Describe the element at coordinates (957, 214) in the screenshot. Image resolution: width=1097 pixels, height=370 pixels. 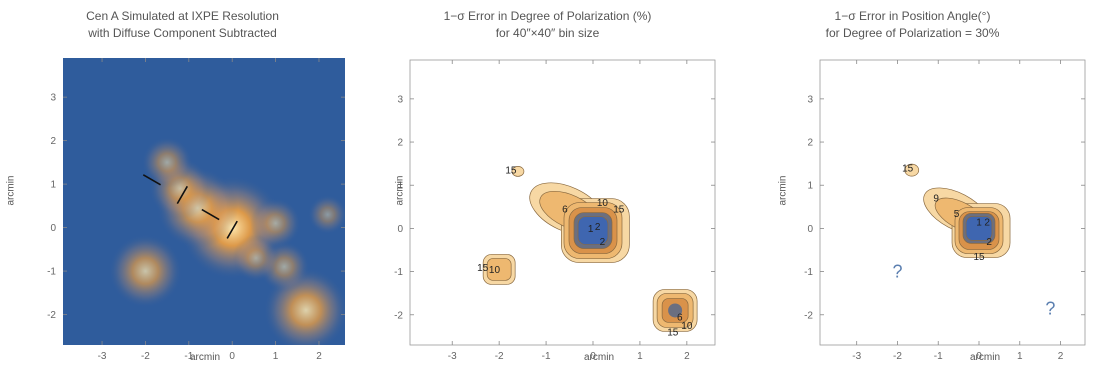
I see `contour-label: 5` at that location.